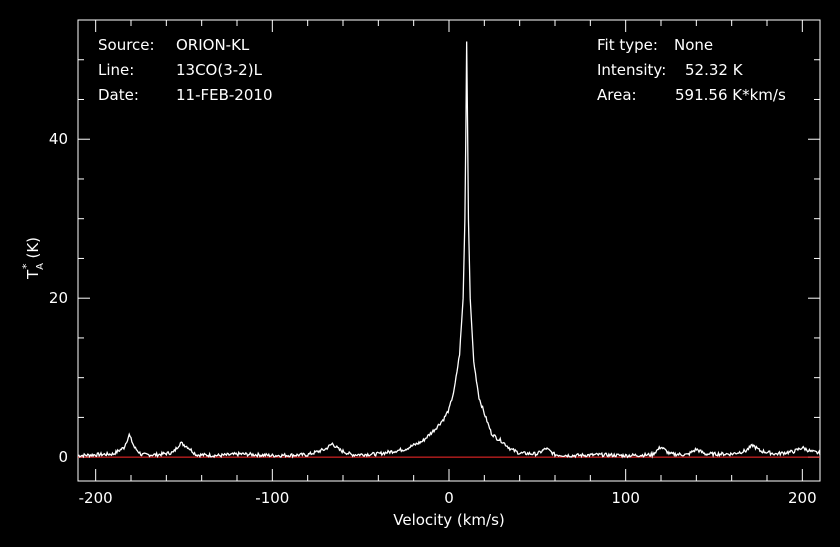 The height and width of the screenshot is (547, 840). Describe the element at coordinates (714, 70) in the screenshot. I see `header-intensity-value: 52.32 K` at that location.